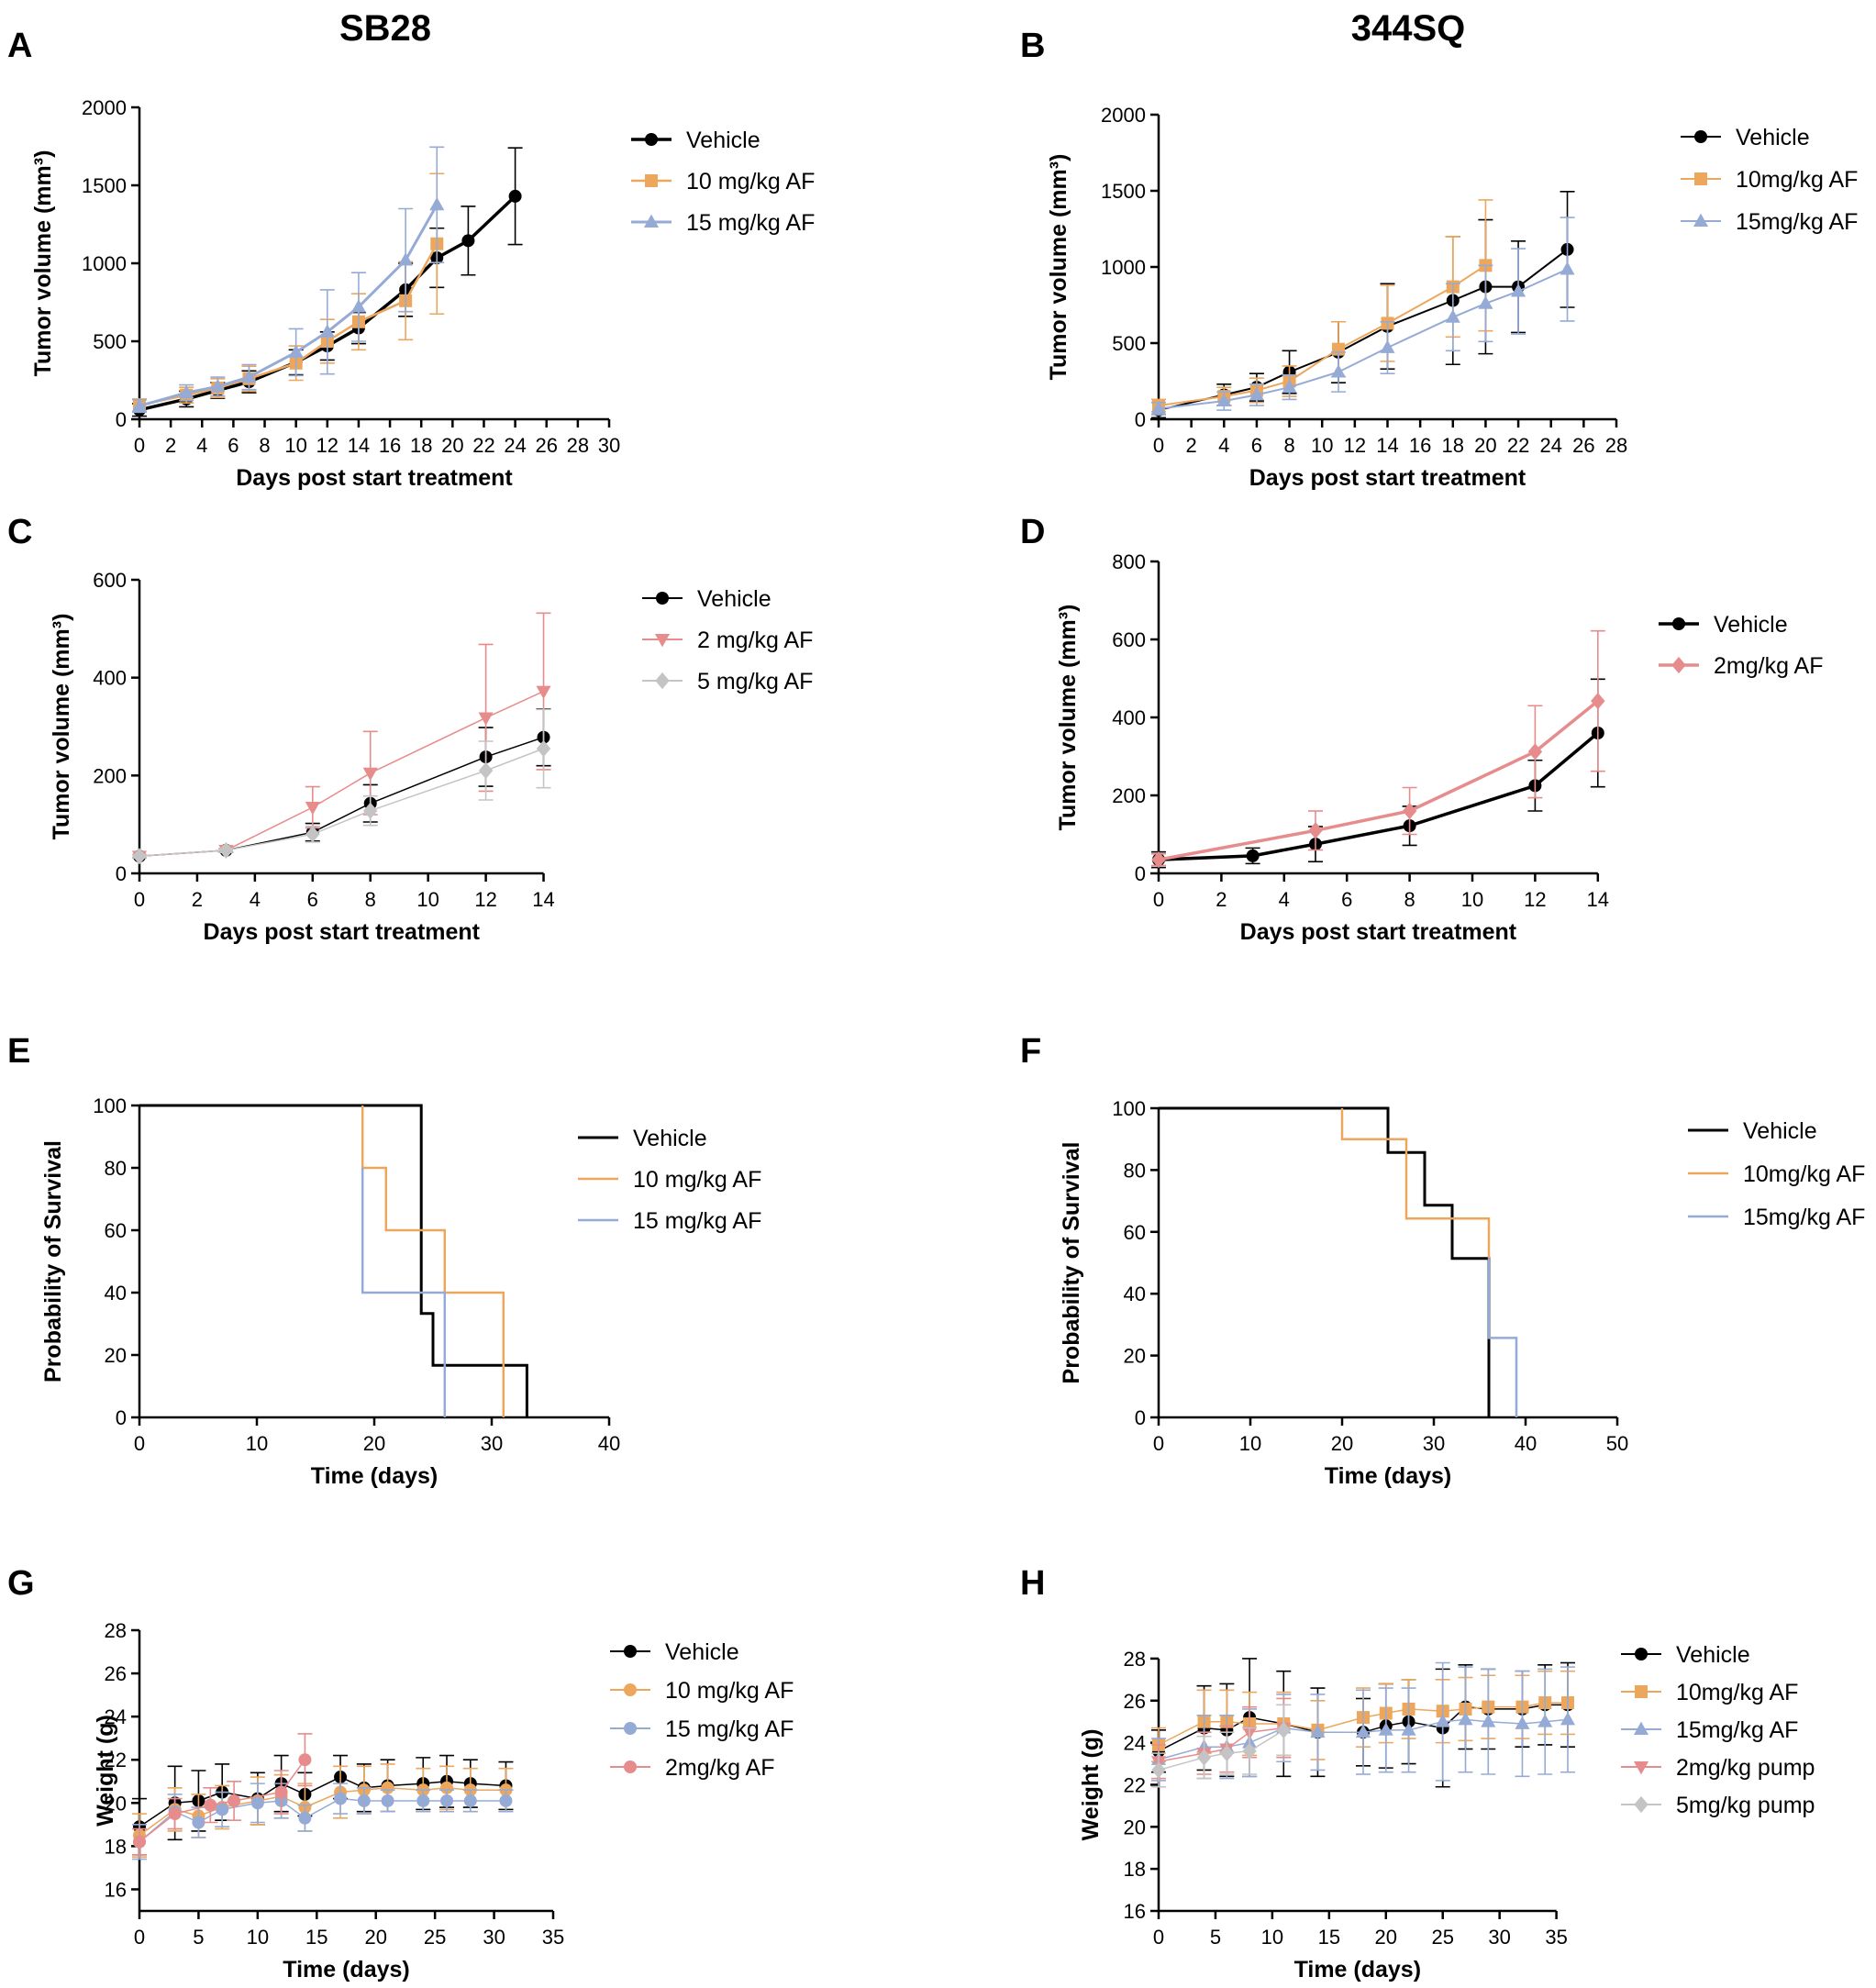 The width and height of the screenshot is (1876, 1988). What do you see at coordinates (1123, 267) in the screenshot?
I see `y-tick-label: 1000` at bounding box center [1123, 267].